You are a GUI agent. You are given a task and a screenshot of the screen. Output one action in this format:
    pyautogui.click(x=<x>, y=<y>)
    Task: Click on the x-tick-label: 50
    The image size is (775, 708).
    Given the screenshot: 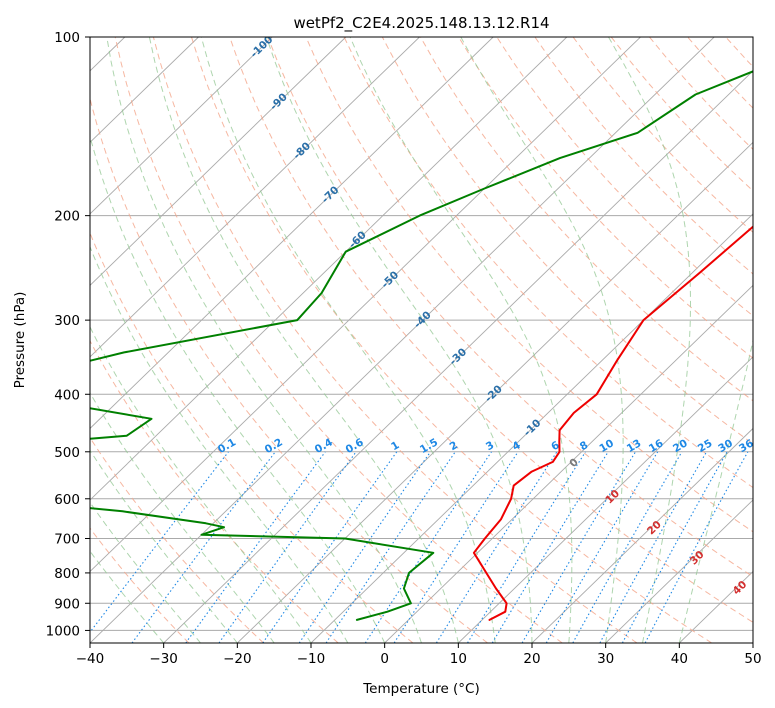 What is the action you would take?
    pyautogui.click(x=752, y=659)
    